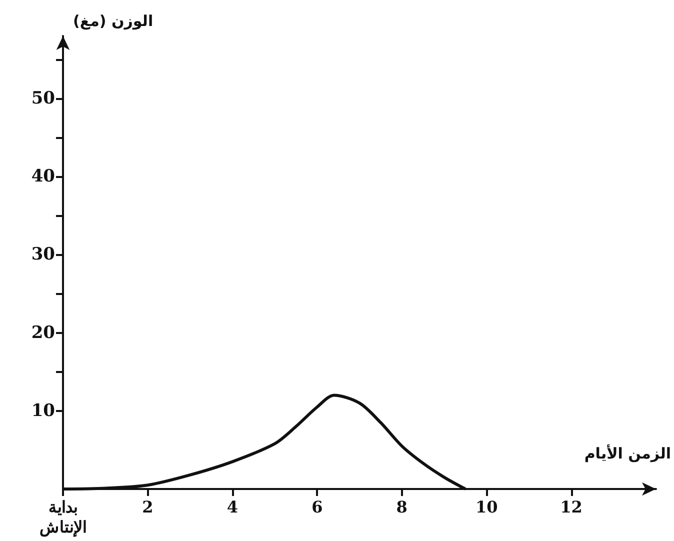 The image size is (674, 541). I want to click on y-tick-label: 40, so click(43, 176).